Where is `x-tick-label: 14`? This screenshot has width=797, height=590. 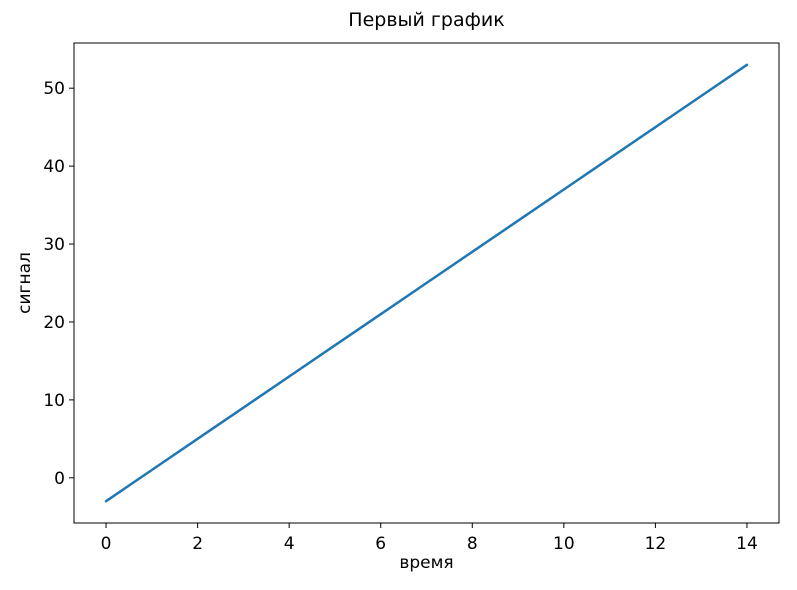 x-tick-label: 14 is located at coordinates (747, 544).